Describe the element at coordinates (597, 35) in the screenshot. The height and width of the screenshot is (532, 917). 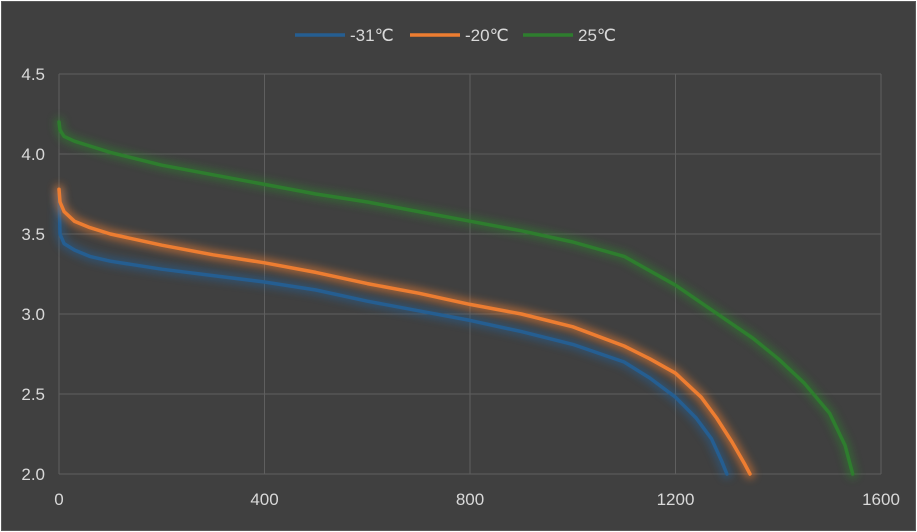
I see `legend-label: 25℃` at that location.